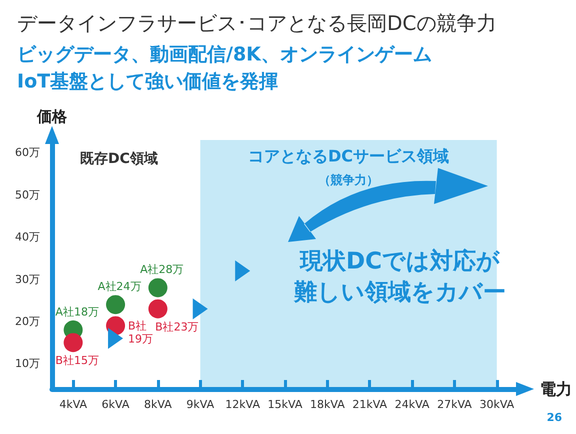 The height and width of the screenshot is (434, 576). I want to click on y-tick-label: 30万, so click(27, 279).